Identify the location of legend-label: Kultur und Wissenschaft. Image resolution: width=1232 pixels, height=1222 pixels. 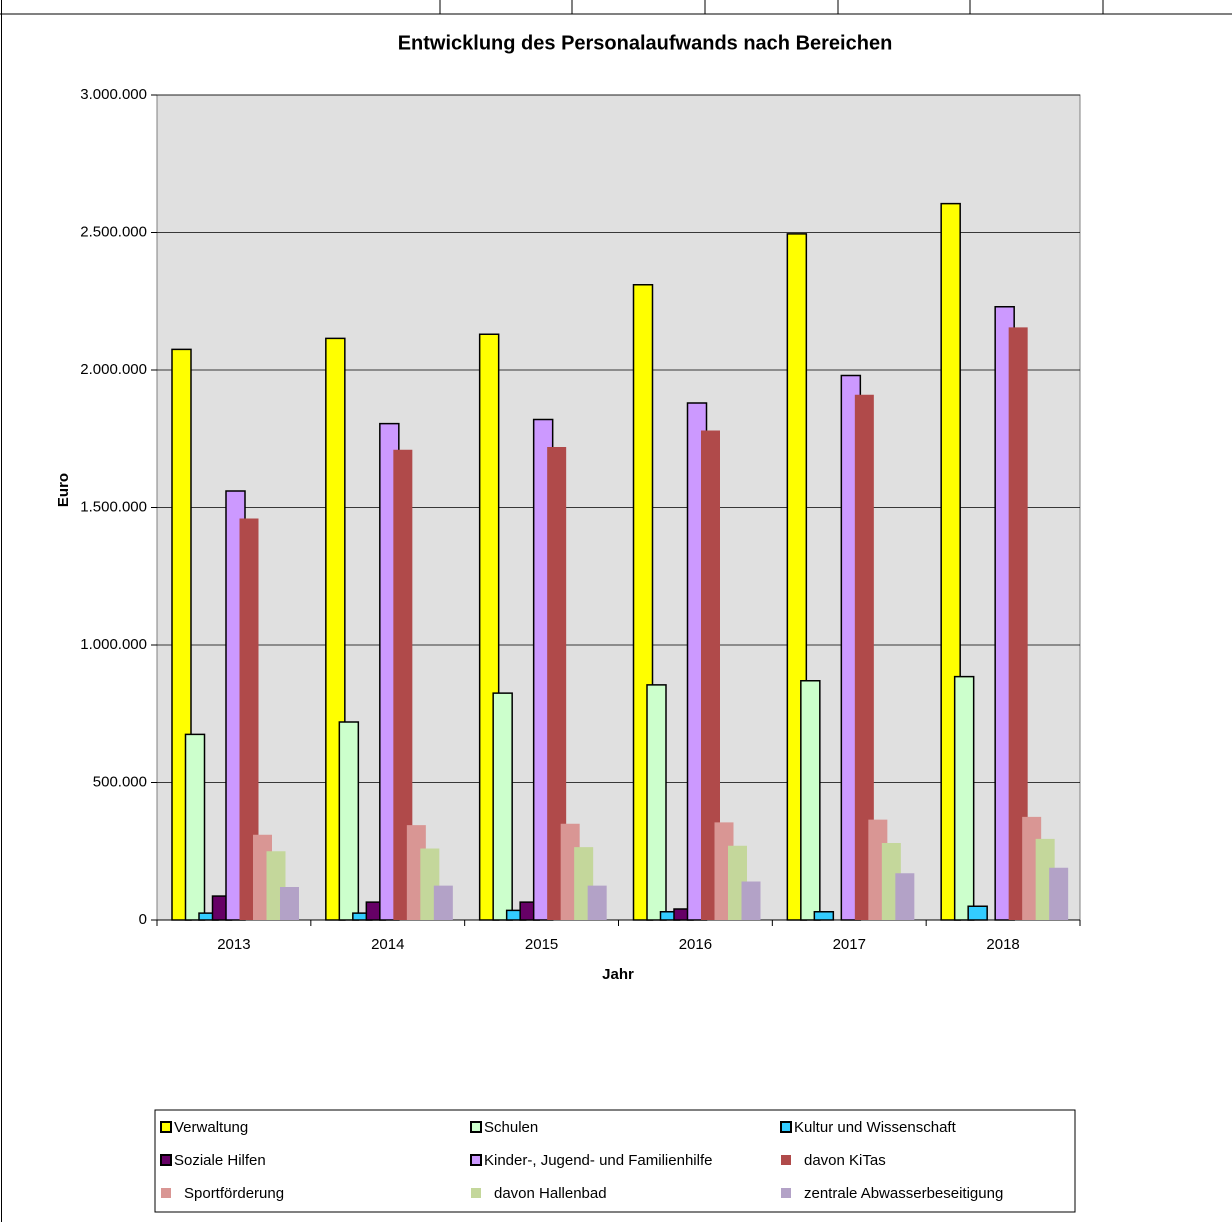
(875, 1127).